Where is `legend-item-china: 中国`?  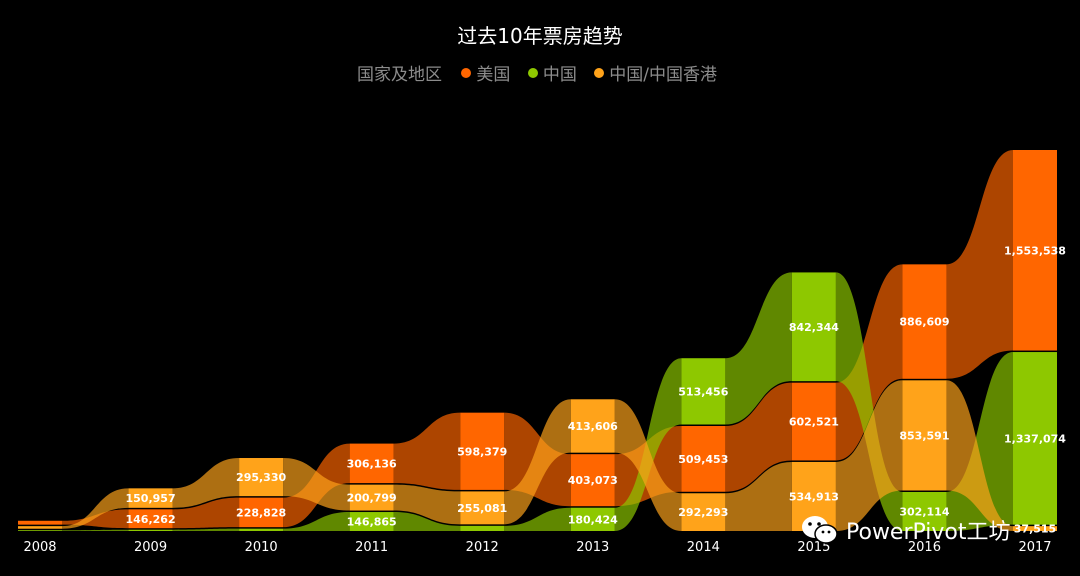
legend-item-china: 中国 is located at coordinates (552, 75).